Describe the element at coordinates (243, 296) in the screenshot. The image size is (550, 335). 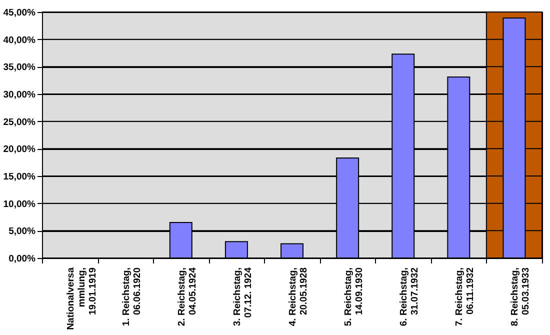
I see `x-tick-label: 3. Reichstag, 07.12. 1924` at that location.